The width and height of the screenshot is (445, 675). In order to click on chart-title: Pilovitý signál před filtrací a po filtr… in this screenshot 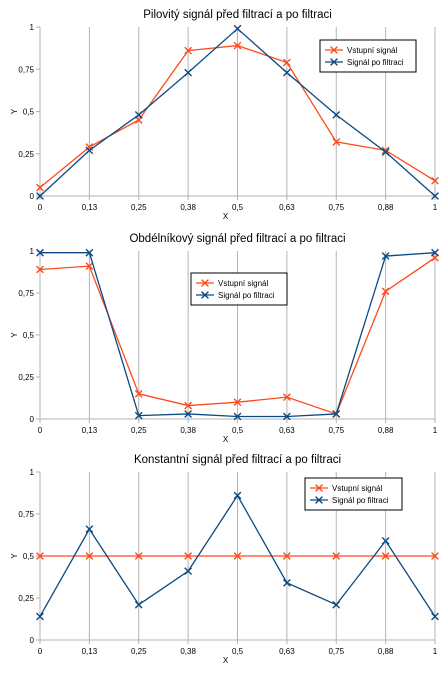, I will do `click(237, 15)`.